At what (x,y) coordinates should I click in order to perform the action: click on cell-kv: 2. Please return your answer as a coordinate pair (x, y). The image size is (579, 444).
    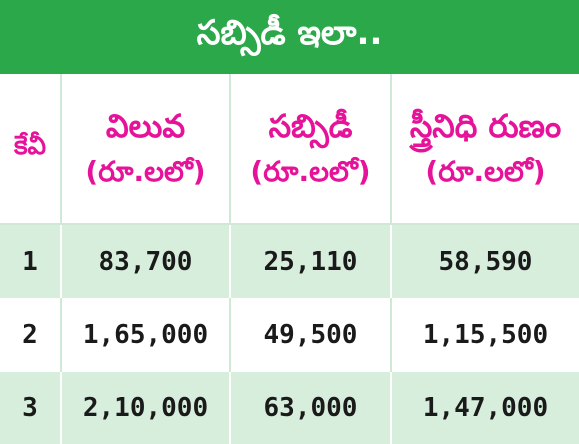
    Looking at the image, I should click on (31, 335).